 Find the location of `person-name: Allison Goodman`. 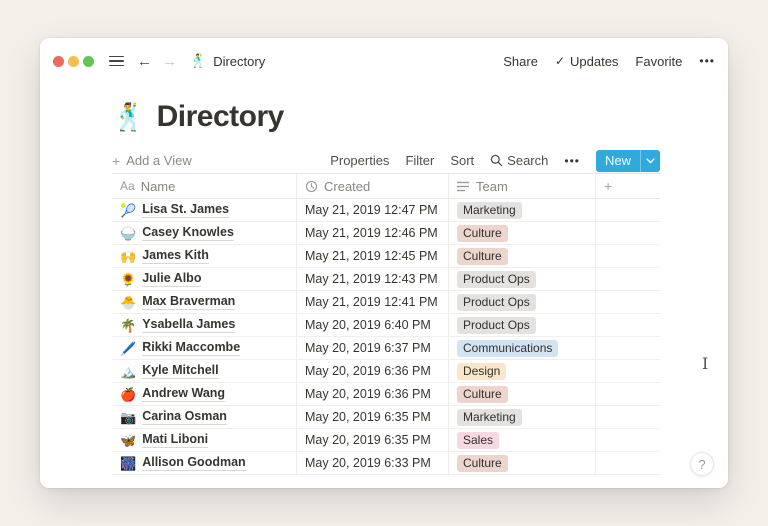

person-name: Allison Goodman is located at coordinates (194, 463).